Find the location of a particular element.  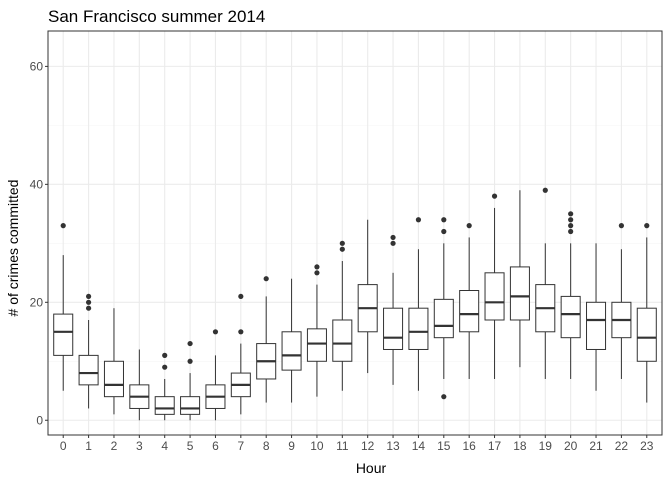

chart-title: San Francisco summer 2014 is located at coordinates (156, 16).